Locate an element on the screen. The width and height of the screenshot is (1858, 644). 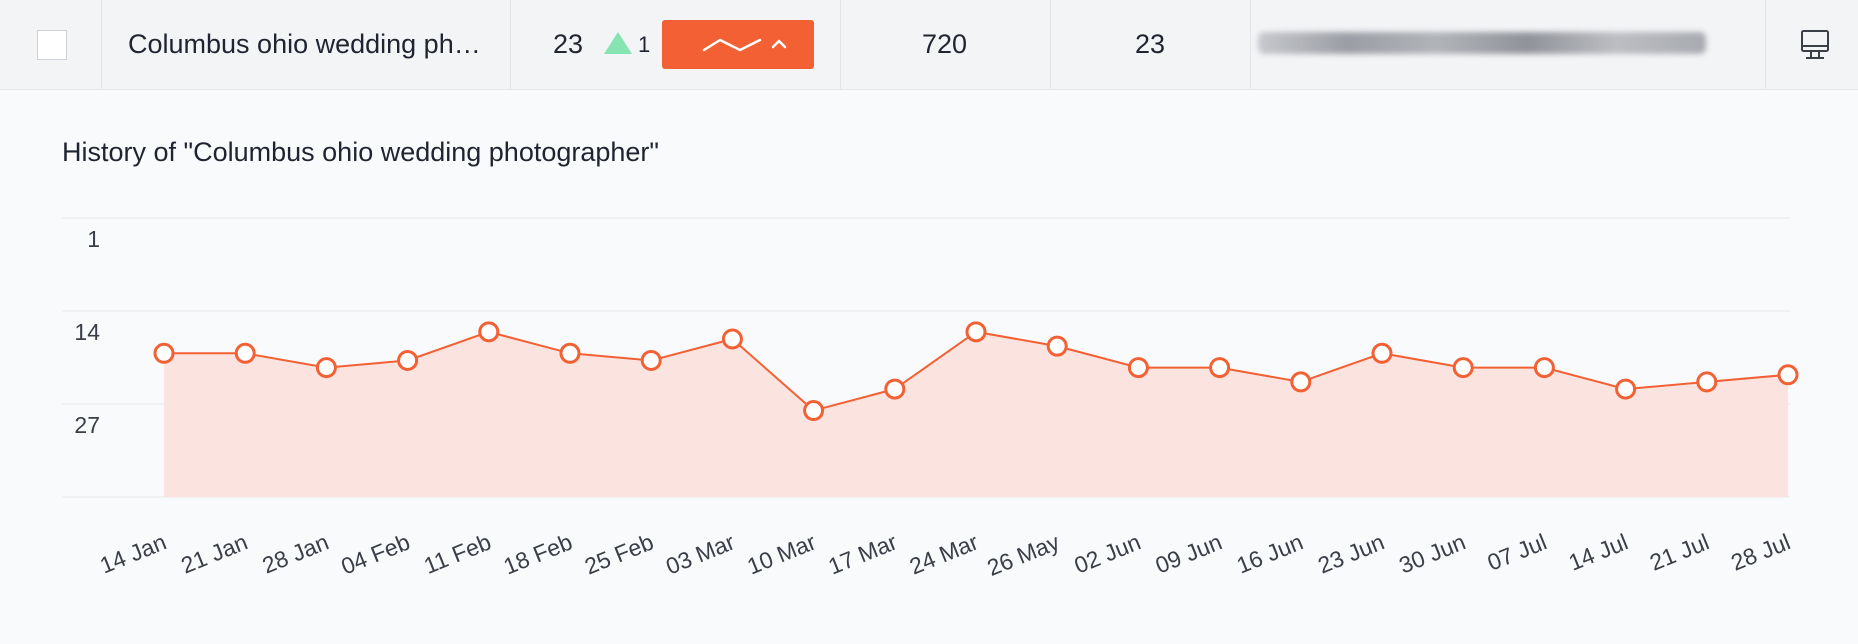
redacted-url is located at coordinates (1482, 43).